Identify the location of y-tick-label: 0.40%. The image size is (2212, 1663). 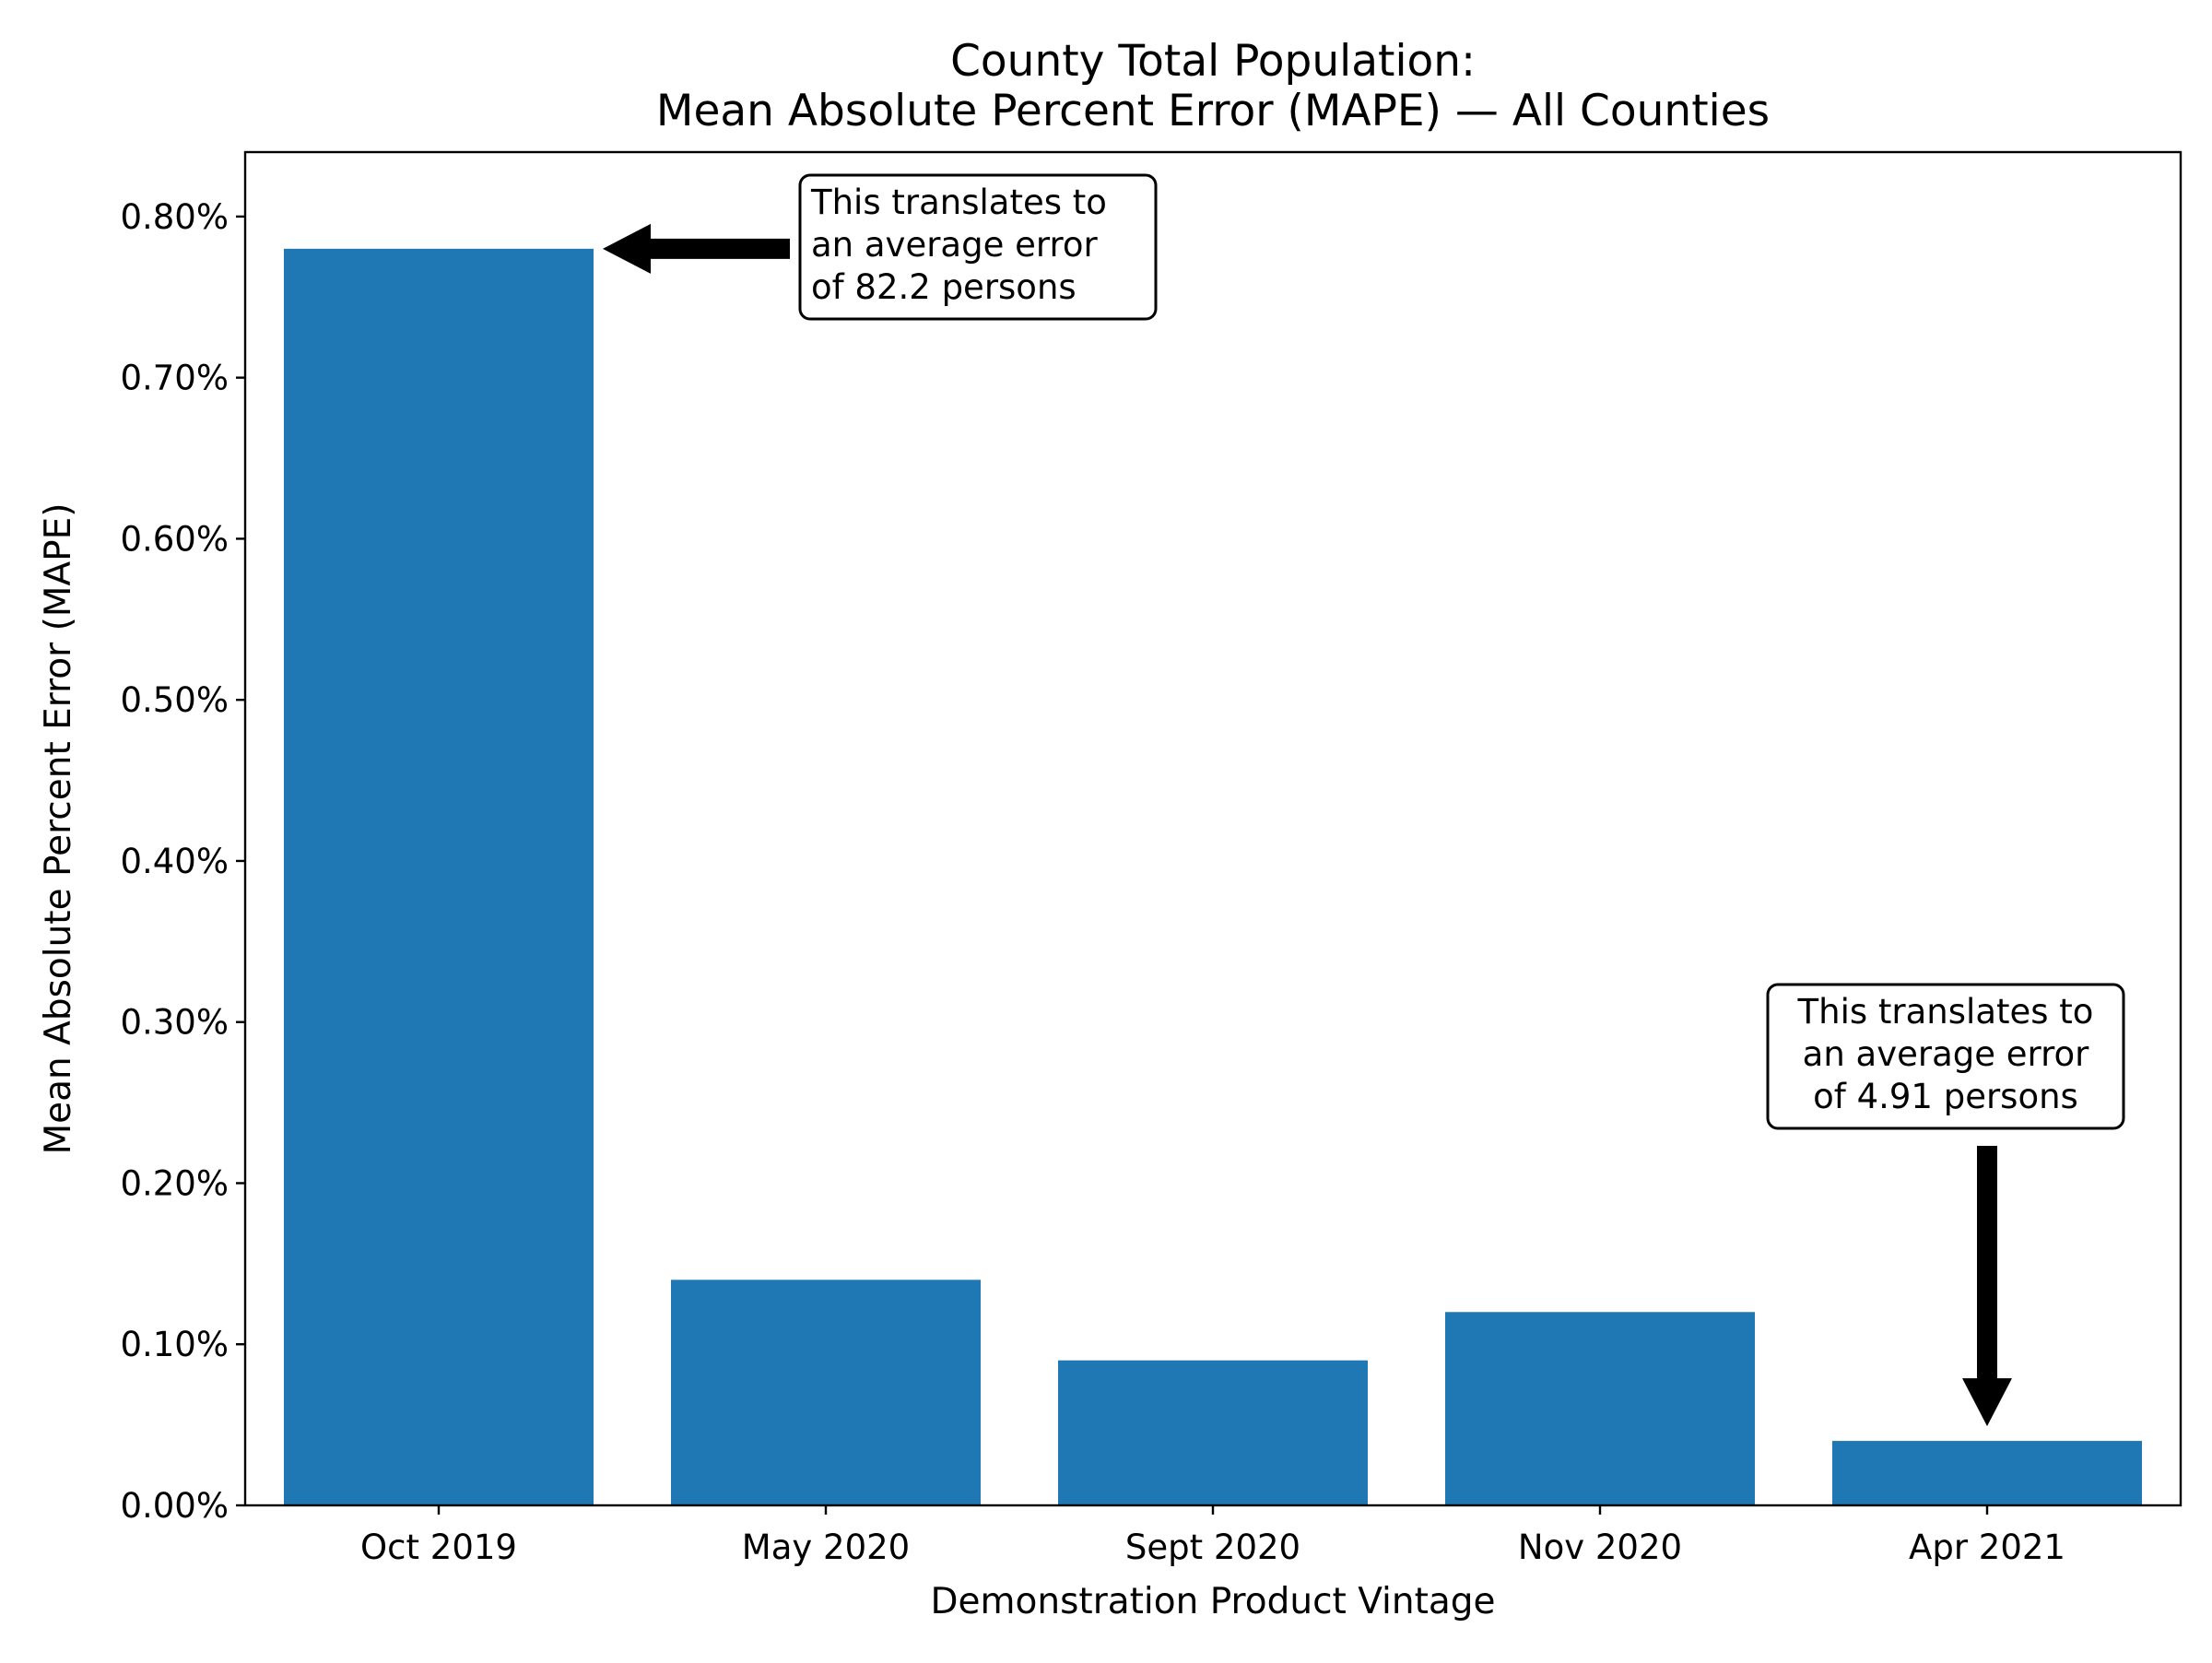
(174, 861).